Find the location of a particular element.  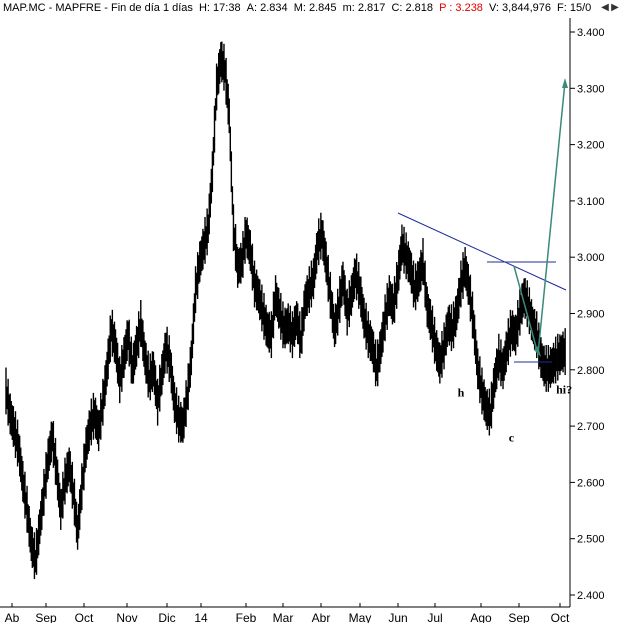

y-tick-label: 2.400 is located at coordinates (591, 596).